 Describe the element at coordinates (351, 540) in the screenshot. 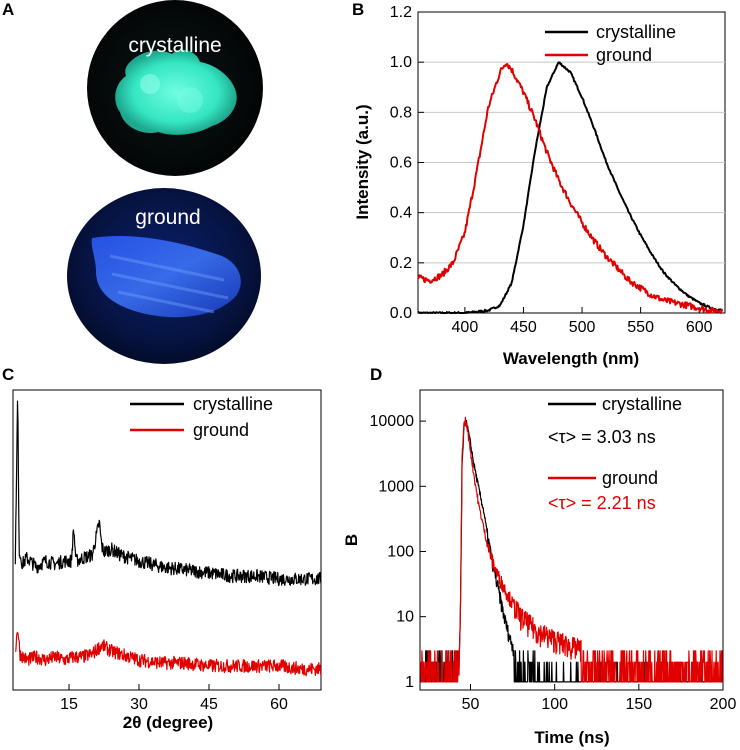

I see `y-axis-label: B` at that location.